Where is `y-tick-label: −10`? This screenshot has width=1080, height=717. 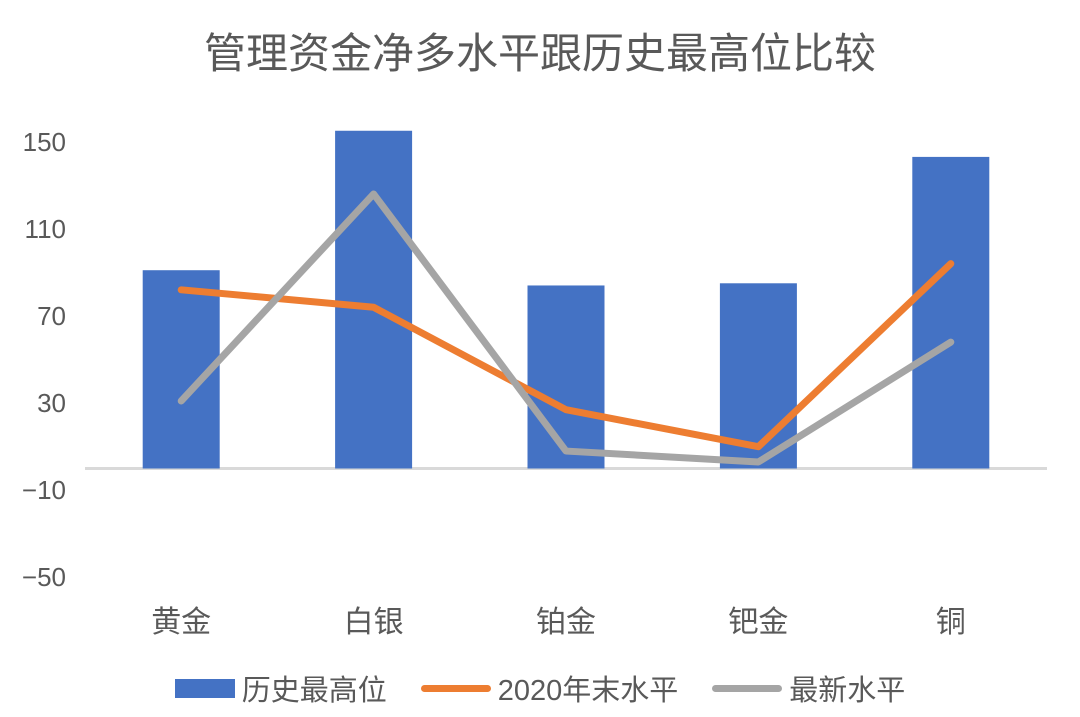
y-tick-label: −10 is located at coordinates (43, 490).